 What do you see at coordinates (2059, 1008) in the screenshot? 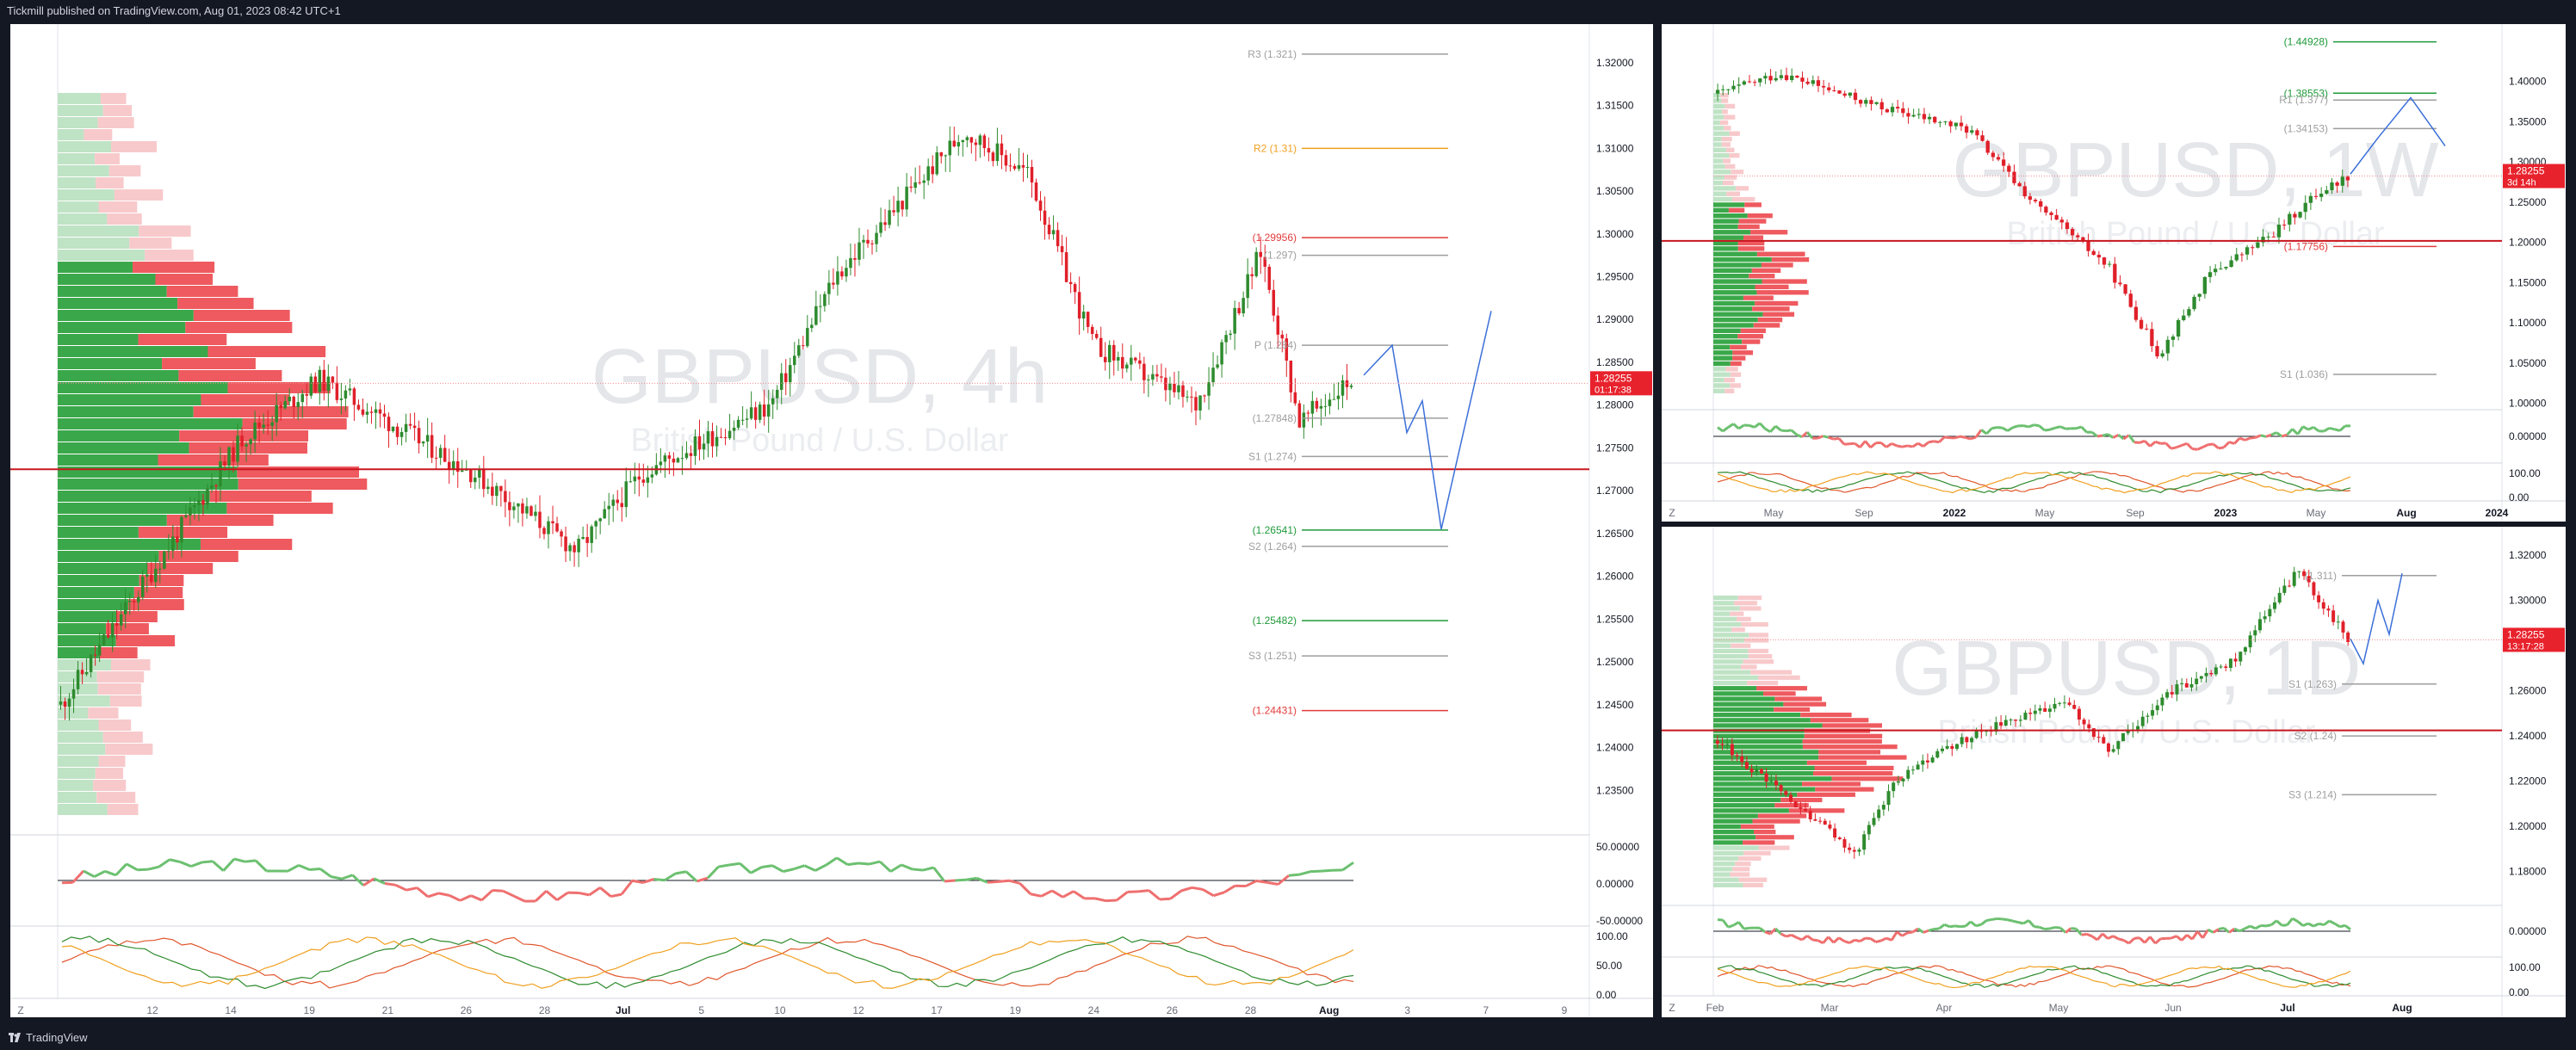
I see `time-tick-label: May` at bounding box center [2059, 1008].